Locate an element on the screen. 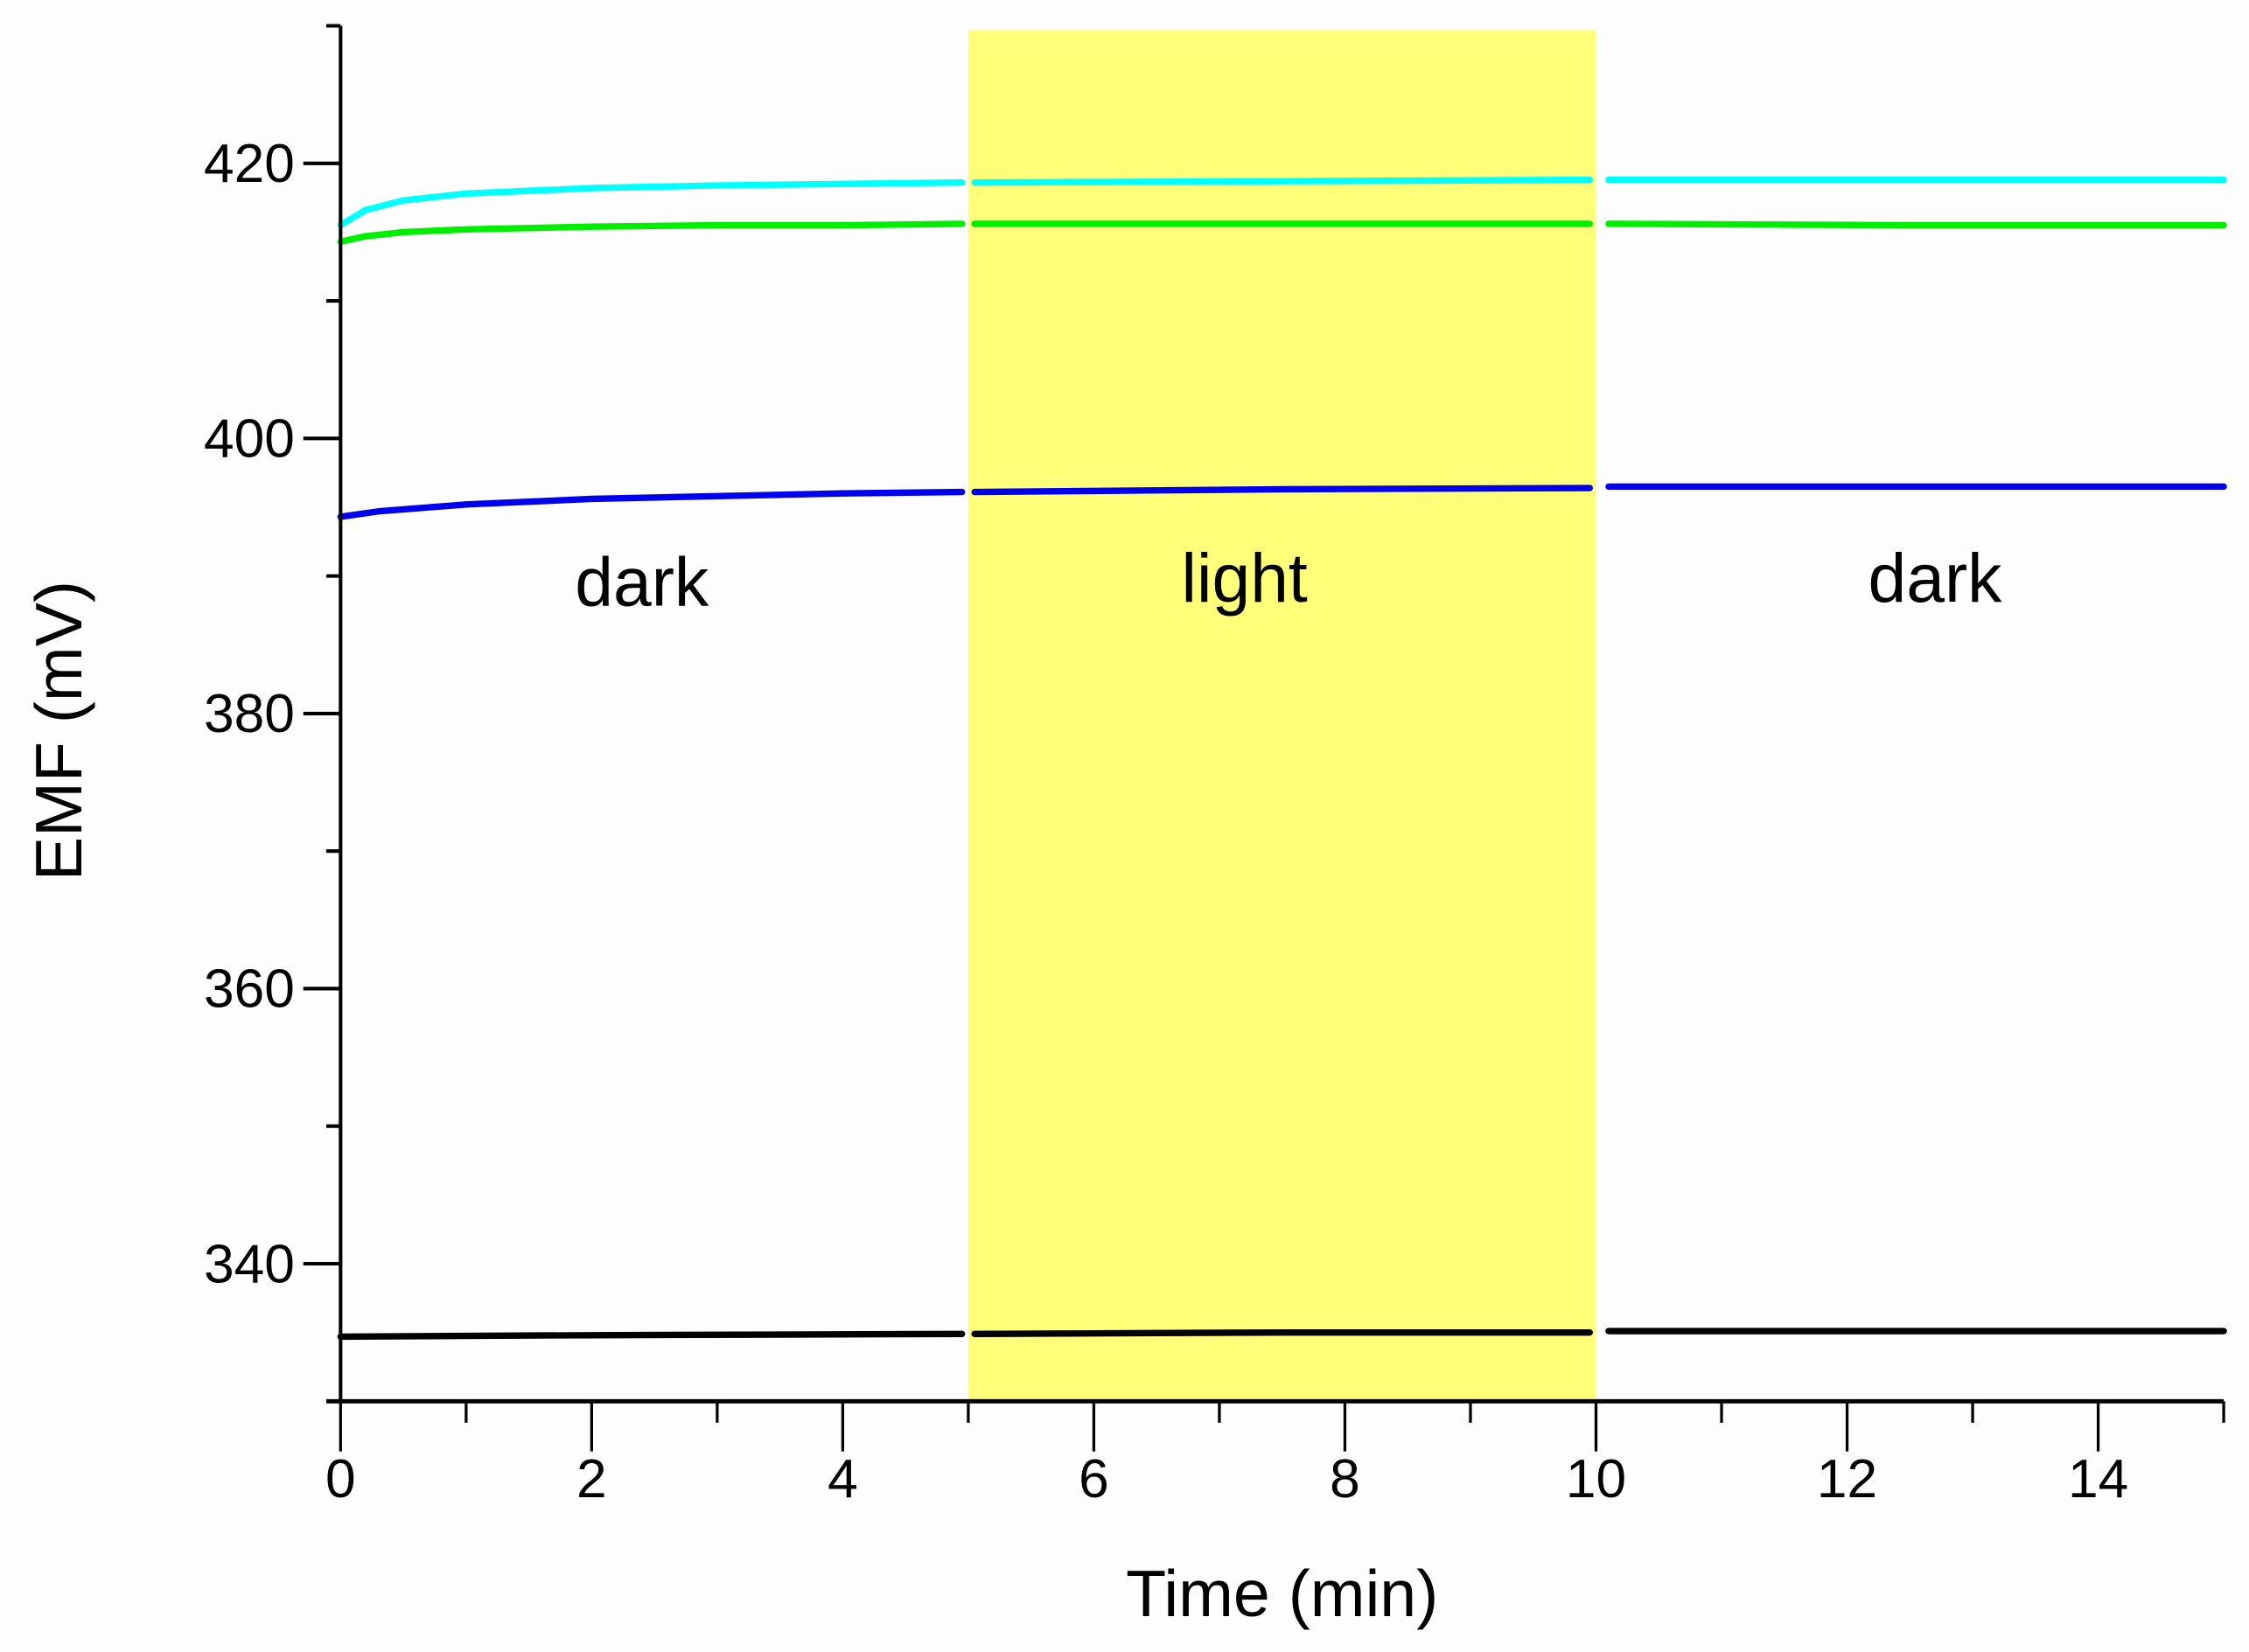  x-tick-label: 6 is located at coordinates (1094, 1479).